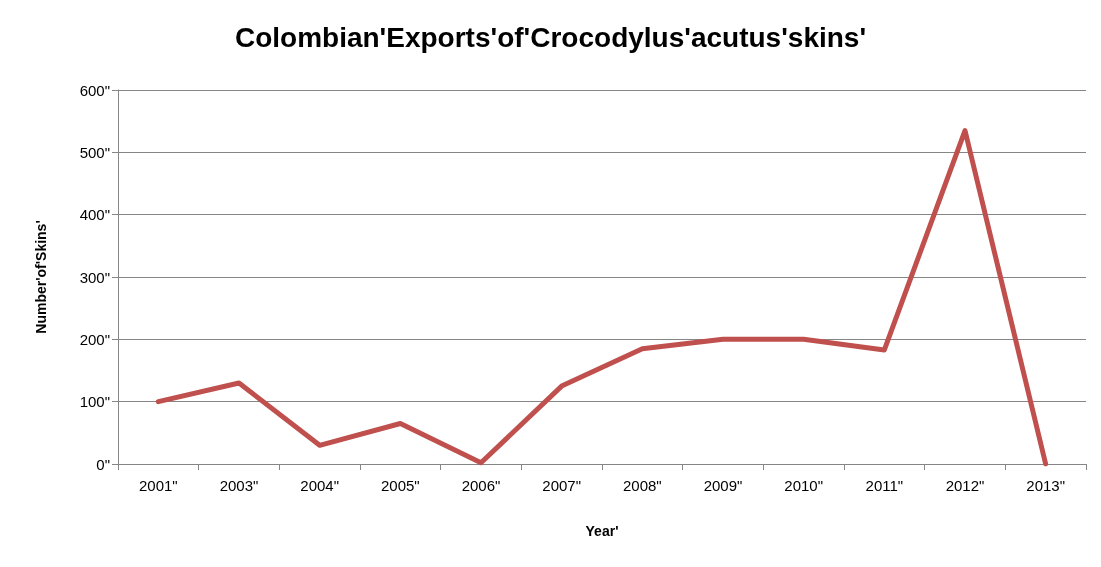  I want to click on y-axis-title: Number'of'Skins', so click(41, 277).